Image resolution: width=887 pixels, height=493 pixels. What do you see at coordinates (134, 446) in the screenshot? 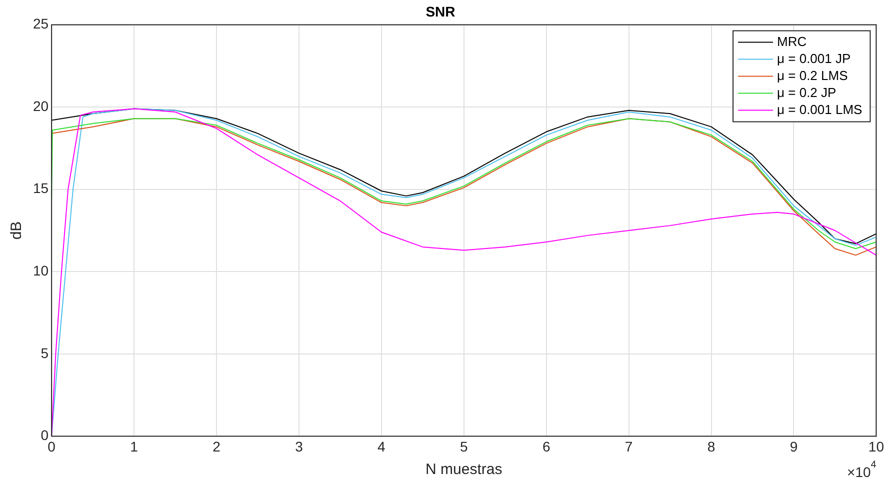
I see `x-tick-label: 1` at bounding box center [134, 446].